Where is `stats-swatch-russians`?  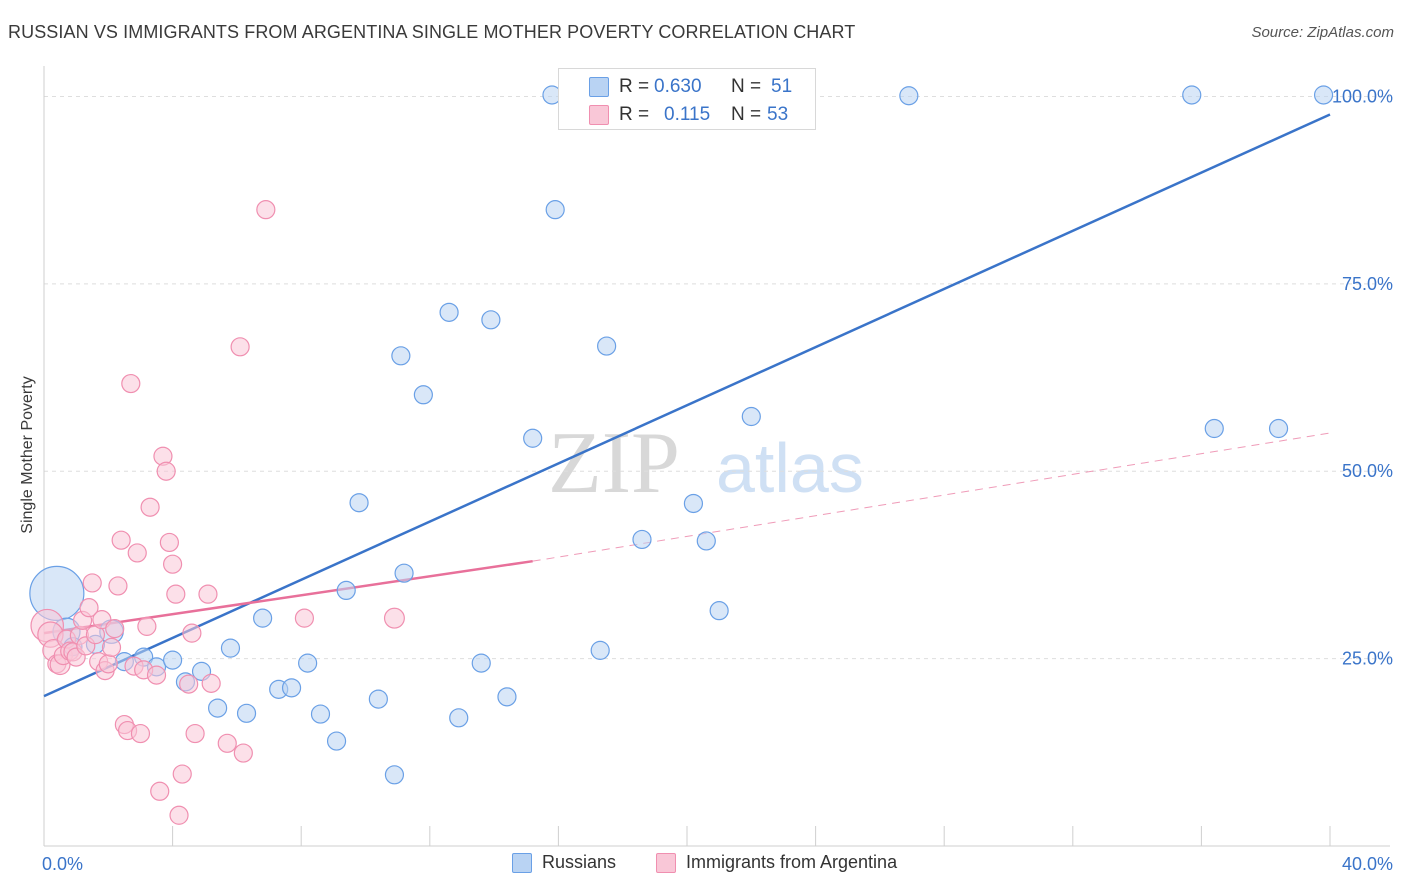 stats-swatch-russians is located at coordinates (599, 87).